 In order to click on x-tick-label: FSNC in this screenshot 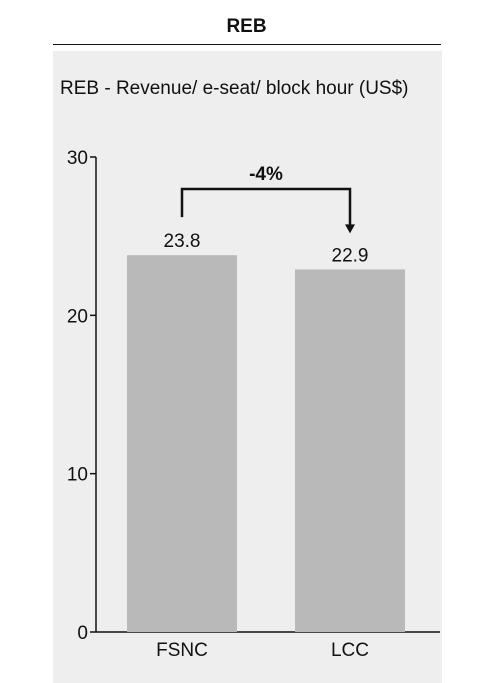, I will do `click(182, 650)`.